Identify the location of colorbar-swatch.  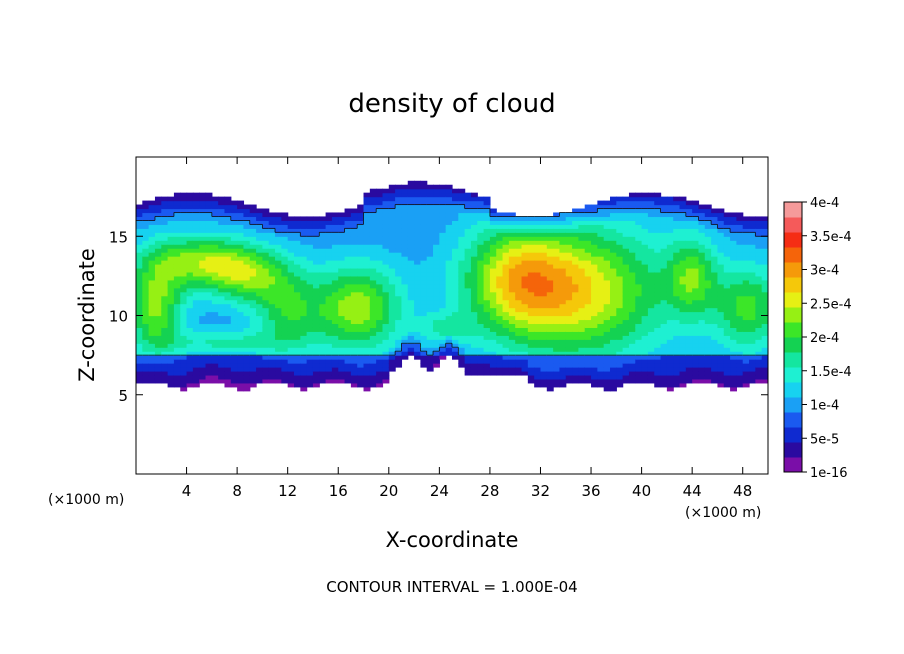
(793, 435).